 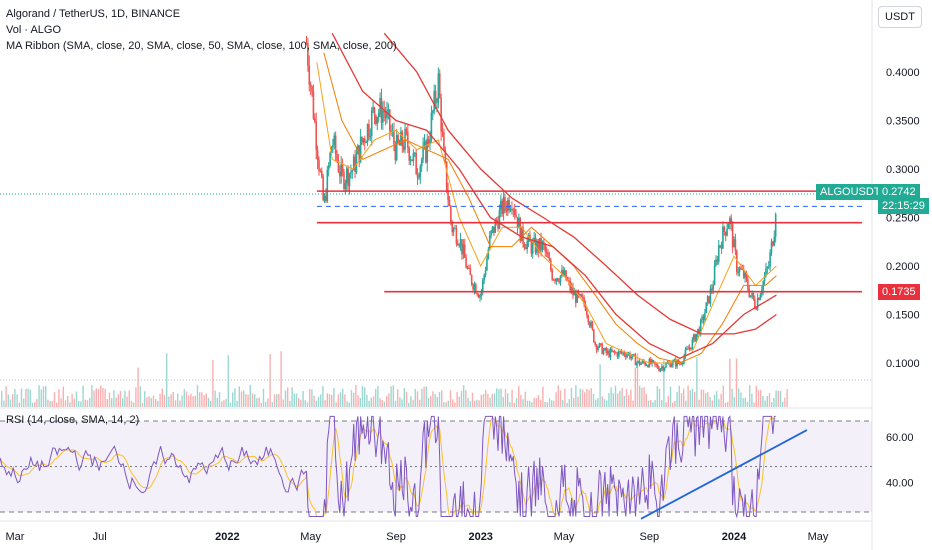 I want to click on rsi-legend: RSI (14, close, SMA, 14, 2), so click(x=73, y=420).